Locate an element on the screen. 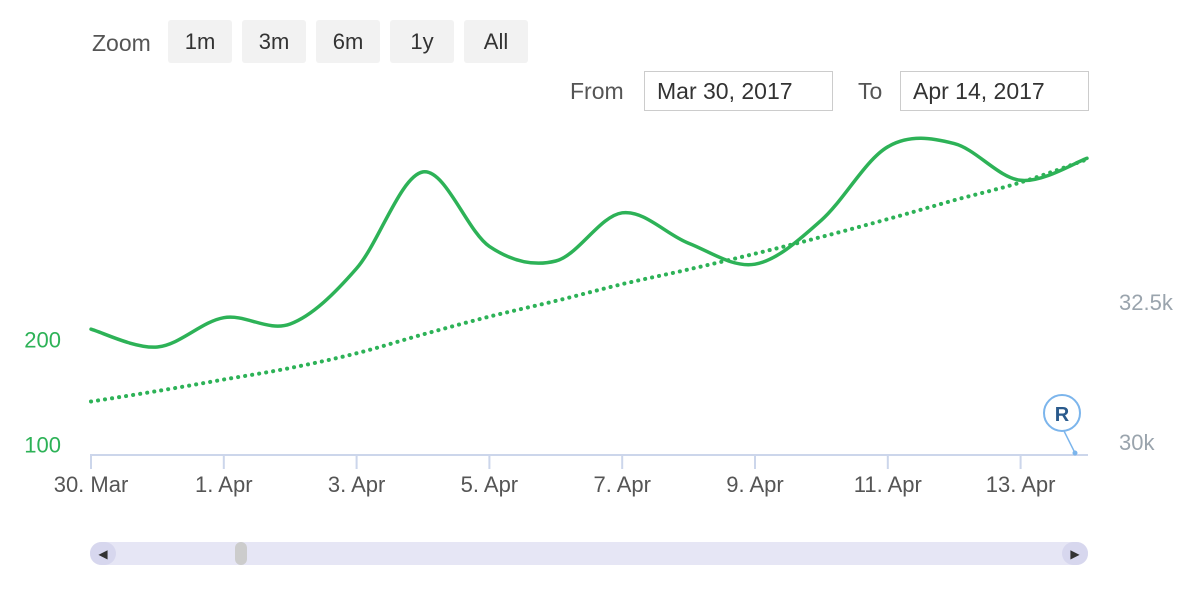 The height and width of the screenshot is (600, 1200). x-tick-label: 11. Apr is located at coordinates (888, 484).